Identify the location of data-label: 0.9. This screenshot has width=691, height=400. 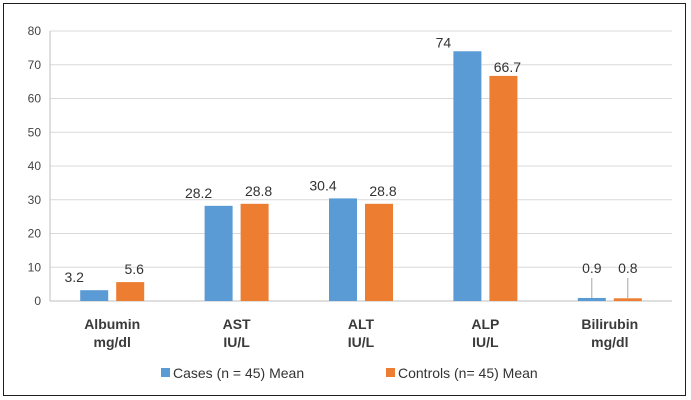
(592, 268).